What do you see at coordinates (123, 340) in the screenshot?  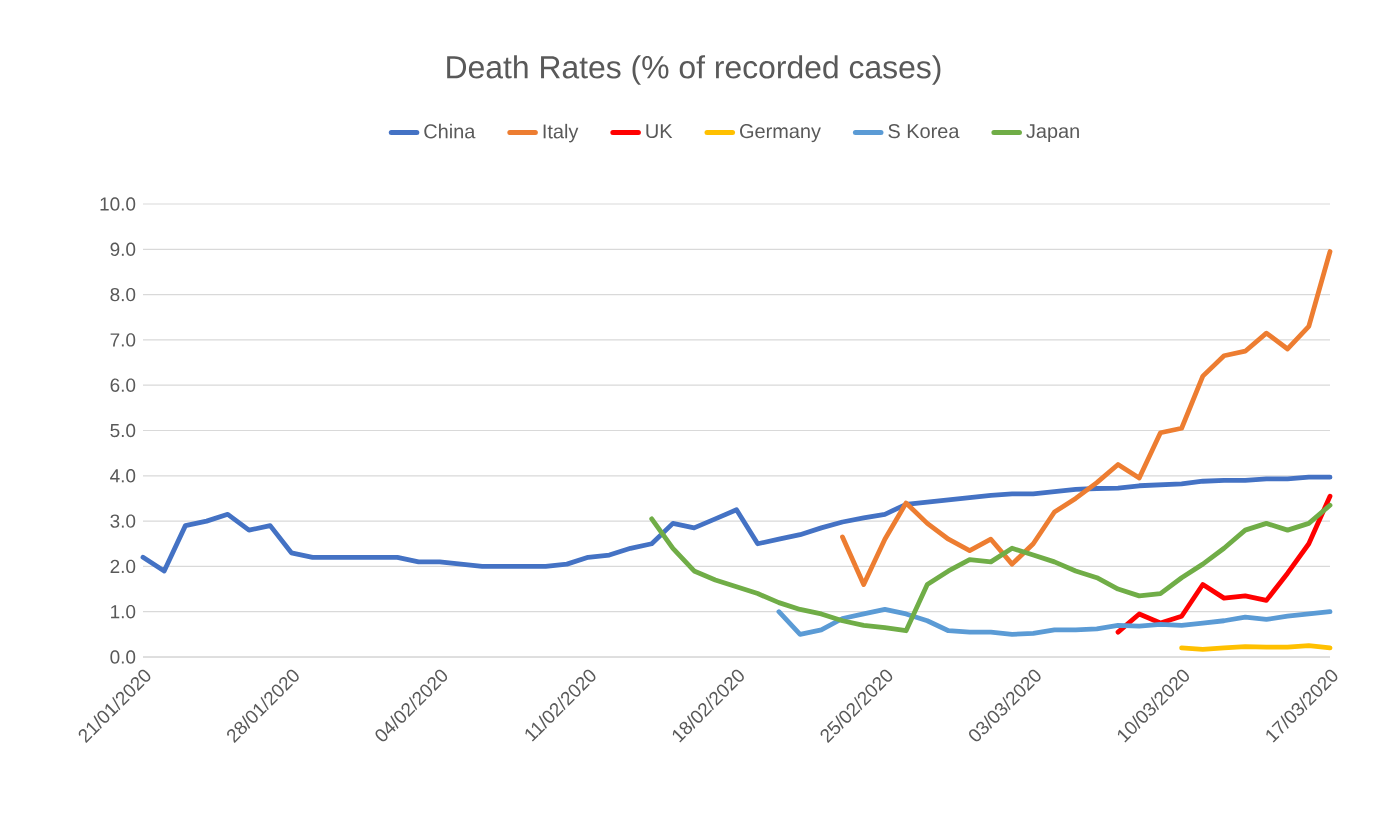 I see `y-tick-label: 7.0` at bounding box center [123, 340].